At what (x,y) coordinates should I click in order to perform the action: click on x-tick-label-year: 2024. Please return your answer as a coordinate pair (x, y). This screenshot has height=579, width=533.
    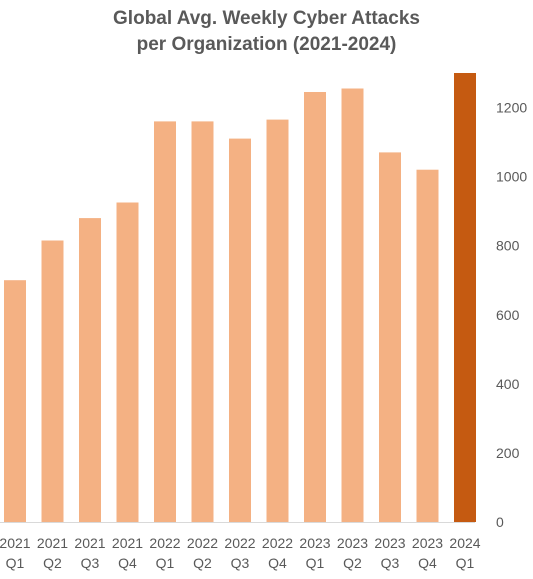
    Looking at the image, I should click on (464, 543).